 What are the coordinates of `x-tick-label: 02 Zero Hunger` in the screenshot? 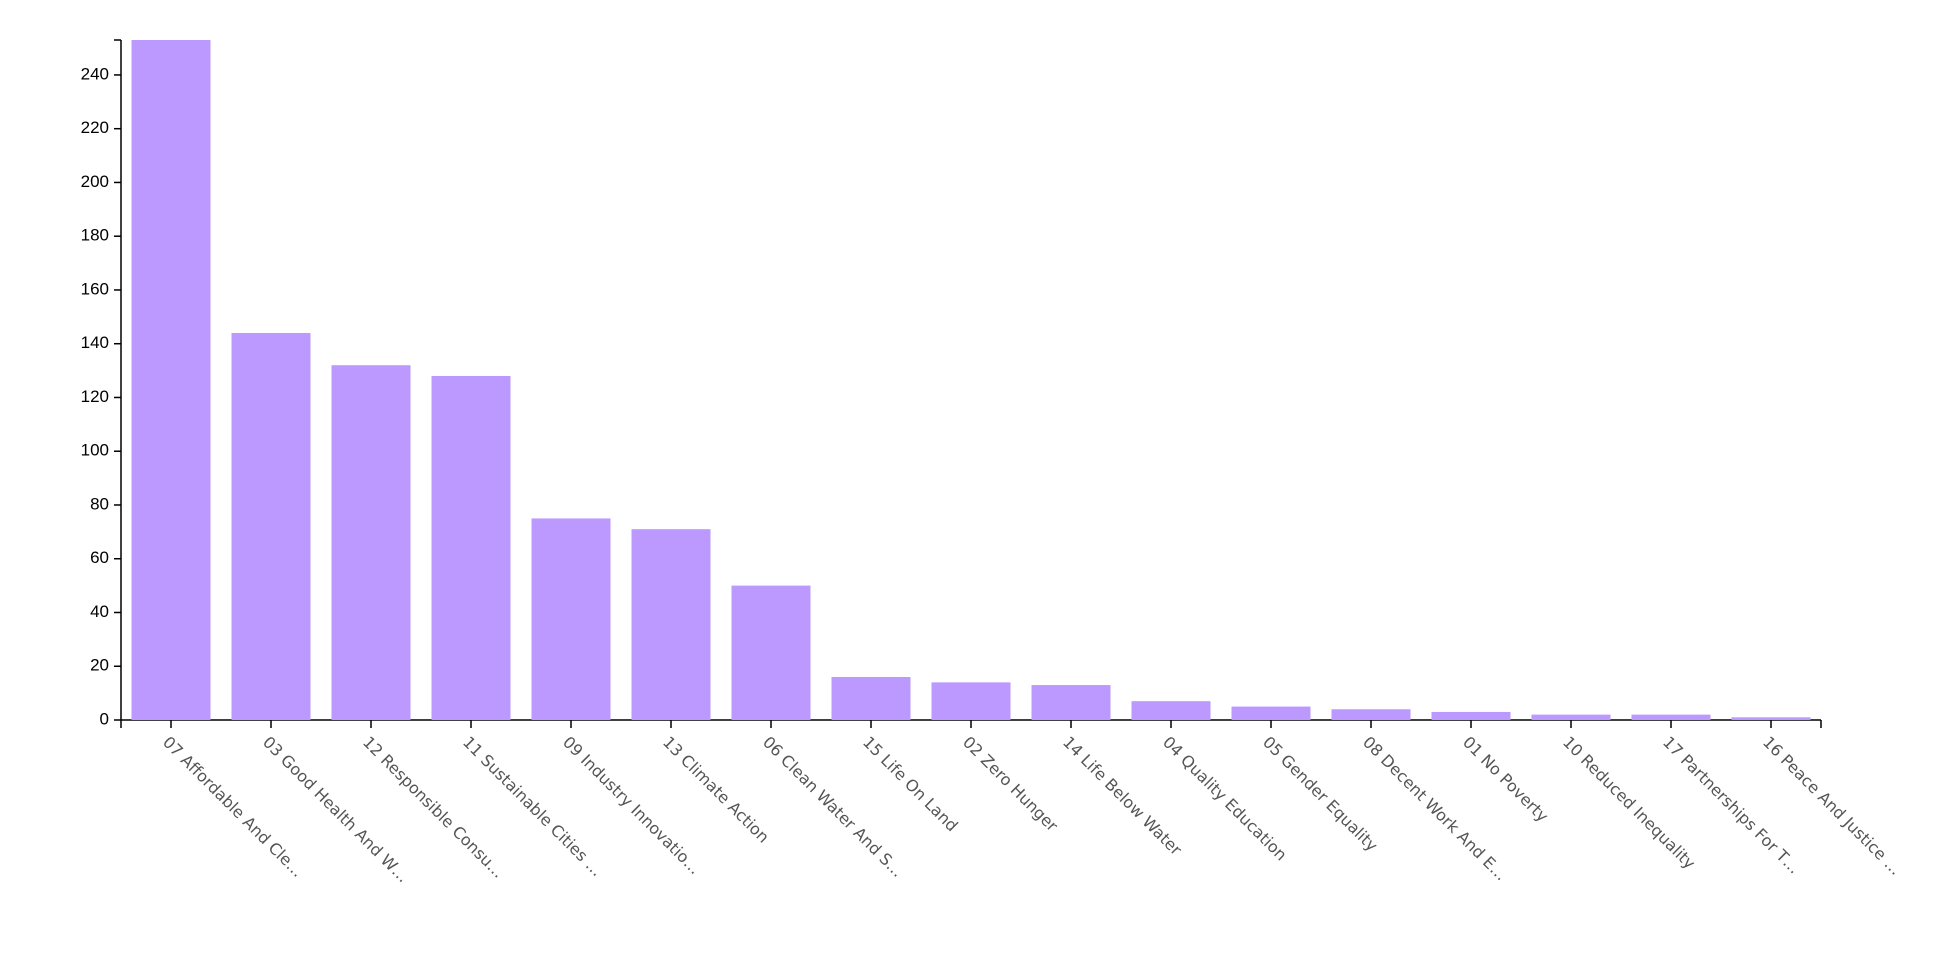 It's located at (1010, 784).